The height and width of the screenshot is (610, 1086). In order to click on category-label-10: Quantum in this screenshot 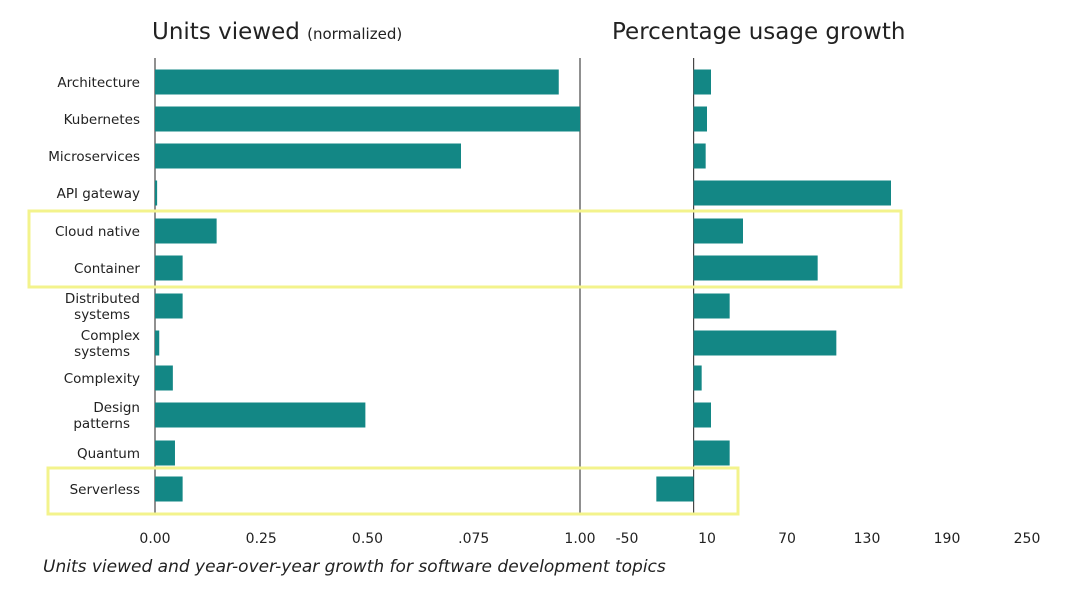, I will do `click(108, 454)`.